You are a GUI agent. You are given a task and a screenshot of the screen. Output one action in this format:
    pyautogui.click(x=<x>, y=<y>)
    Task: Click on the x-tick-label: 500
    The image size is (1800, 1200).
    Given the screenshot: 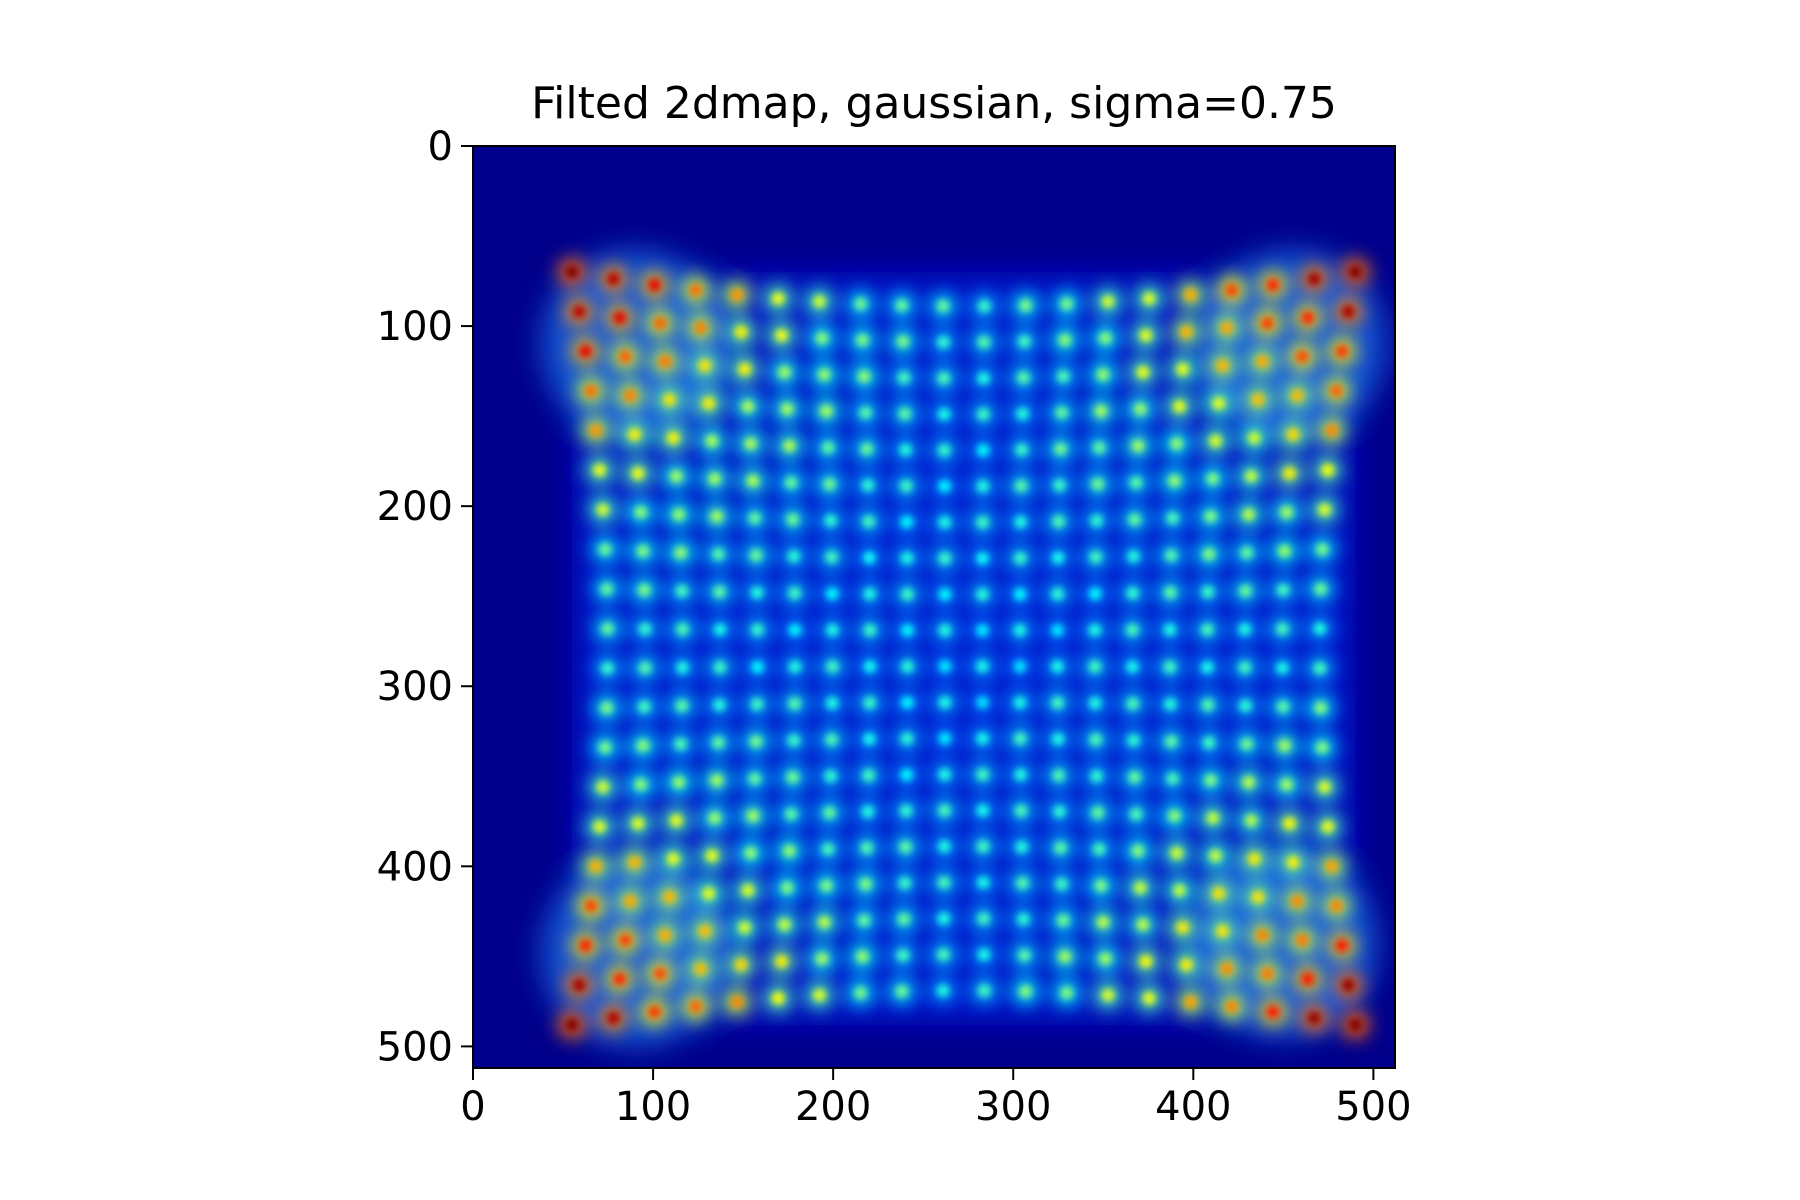 What is the action you would take?
    pyautogui.click(x=1373, y=1107)
    